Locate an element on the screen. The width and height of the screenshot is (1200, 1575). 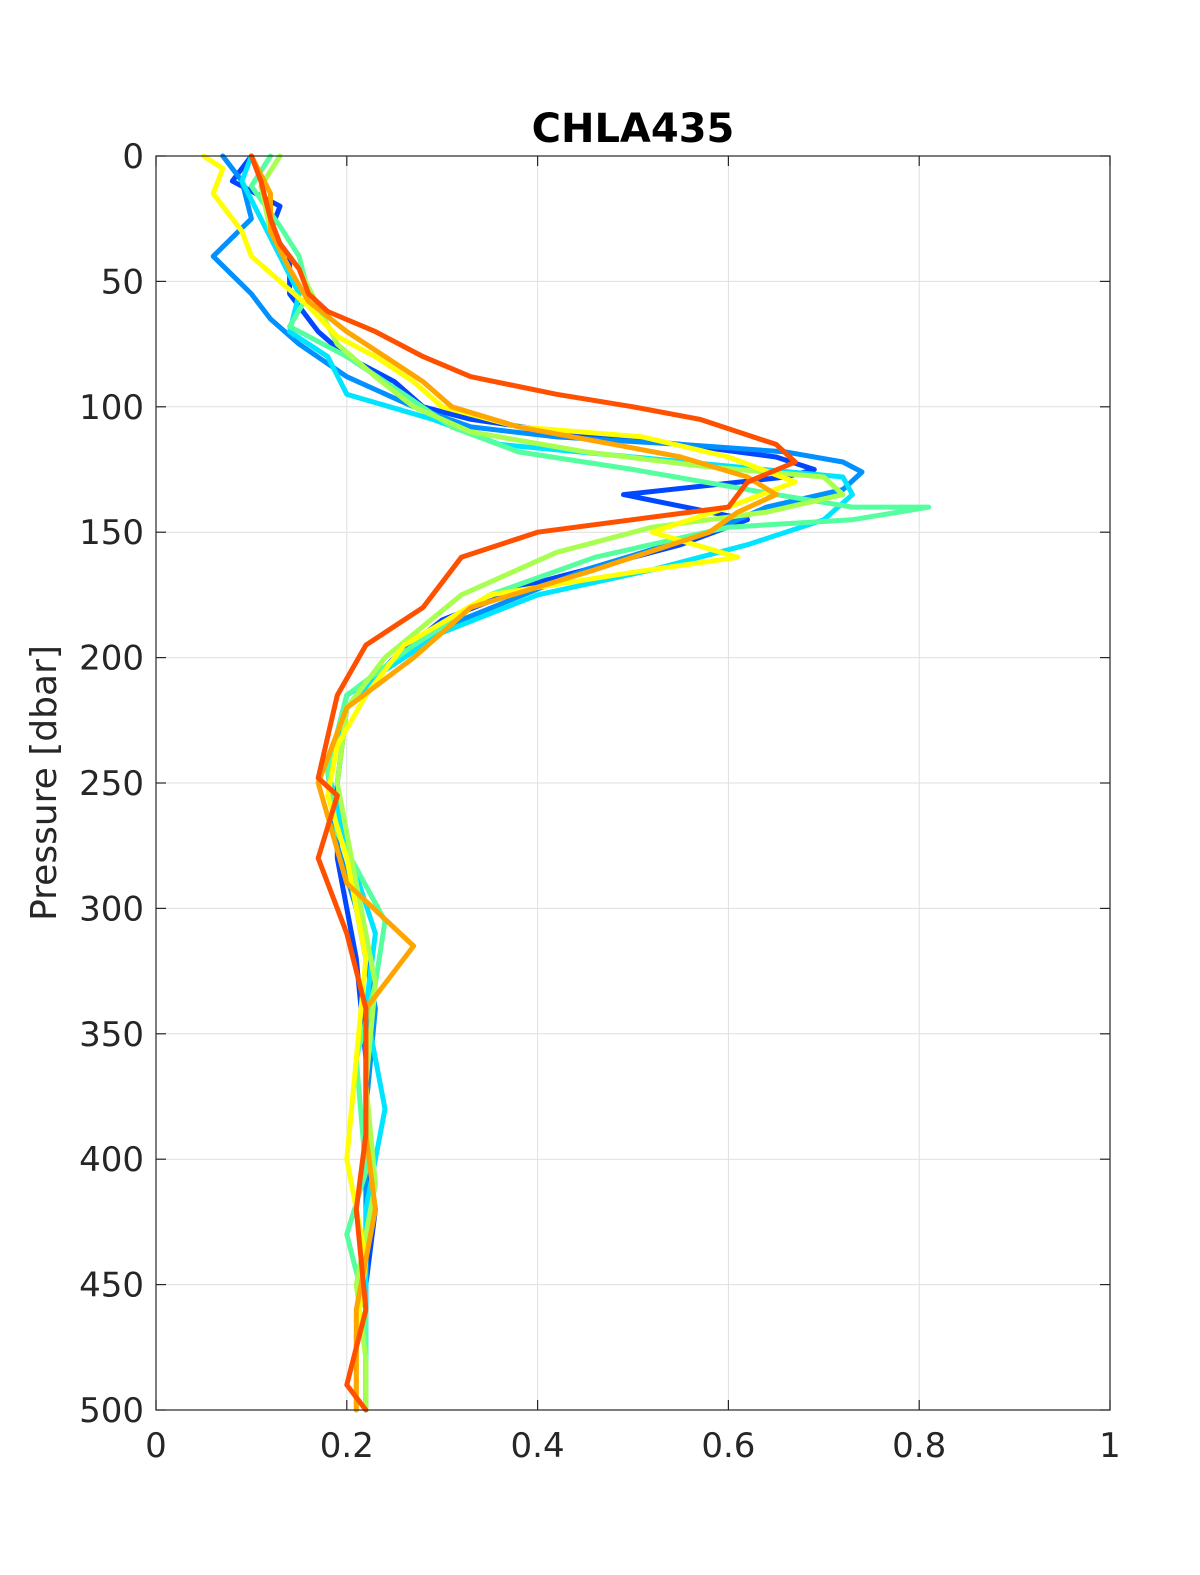
y-tick-label: 200 is located at coordinates (111, 659).